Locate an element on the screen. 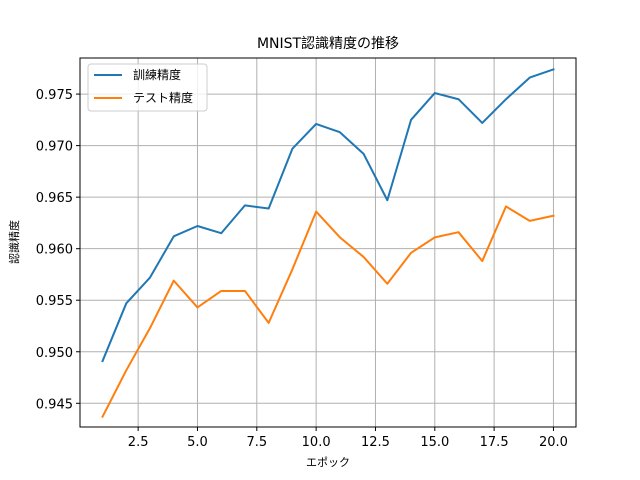 The width and height of the screenshot is (640, 480). y-tick-label: 0.955 is located at coordinates (54, 301).